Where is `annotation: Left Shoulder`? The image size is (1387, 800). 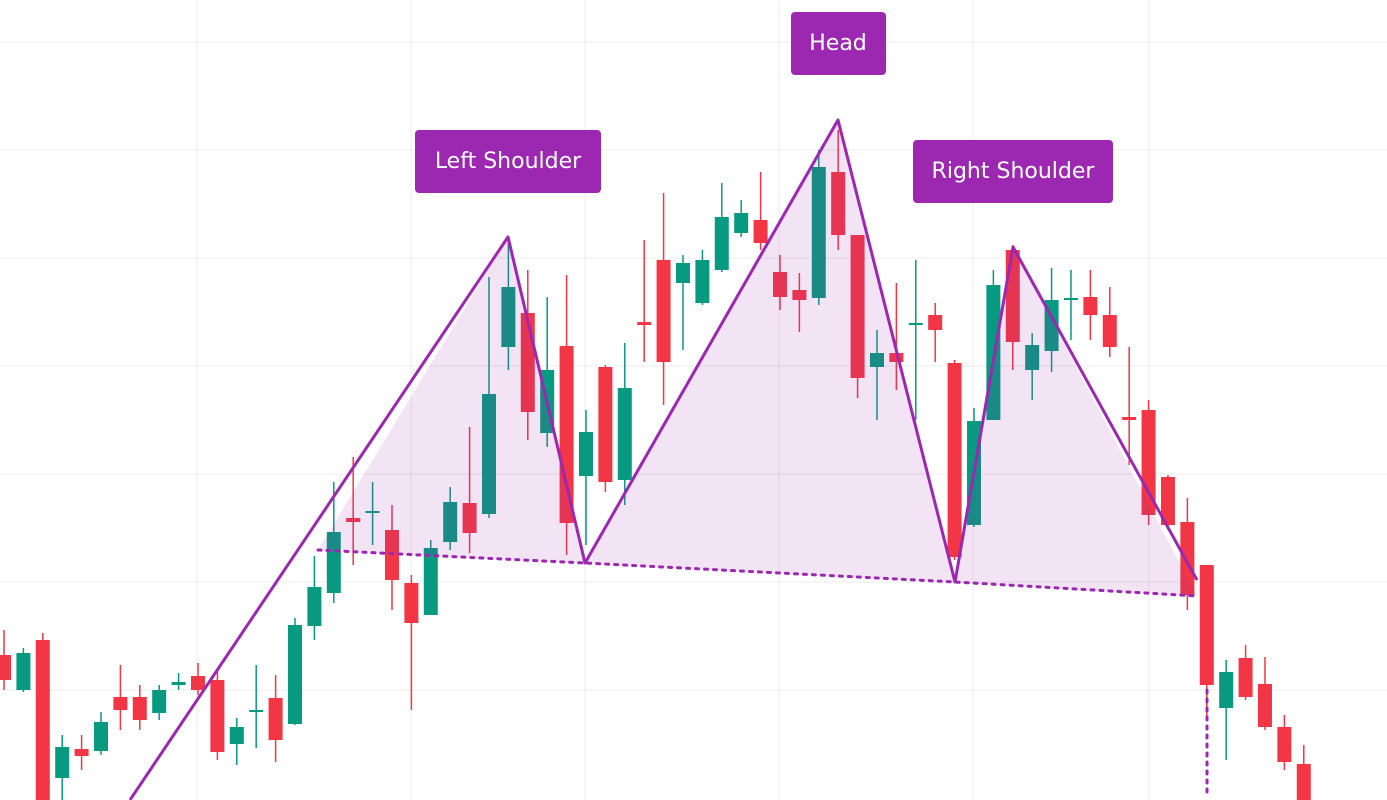
annotation: Left Shoulder is located at coordinates (508, 161).